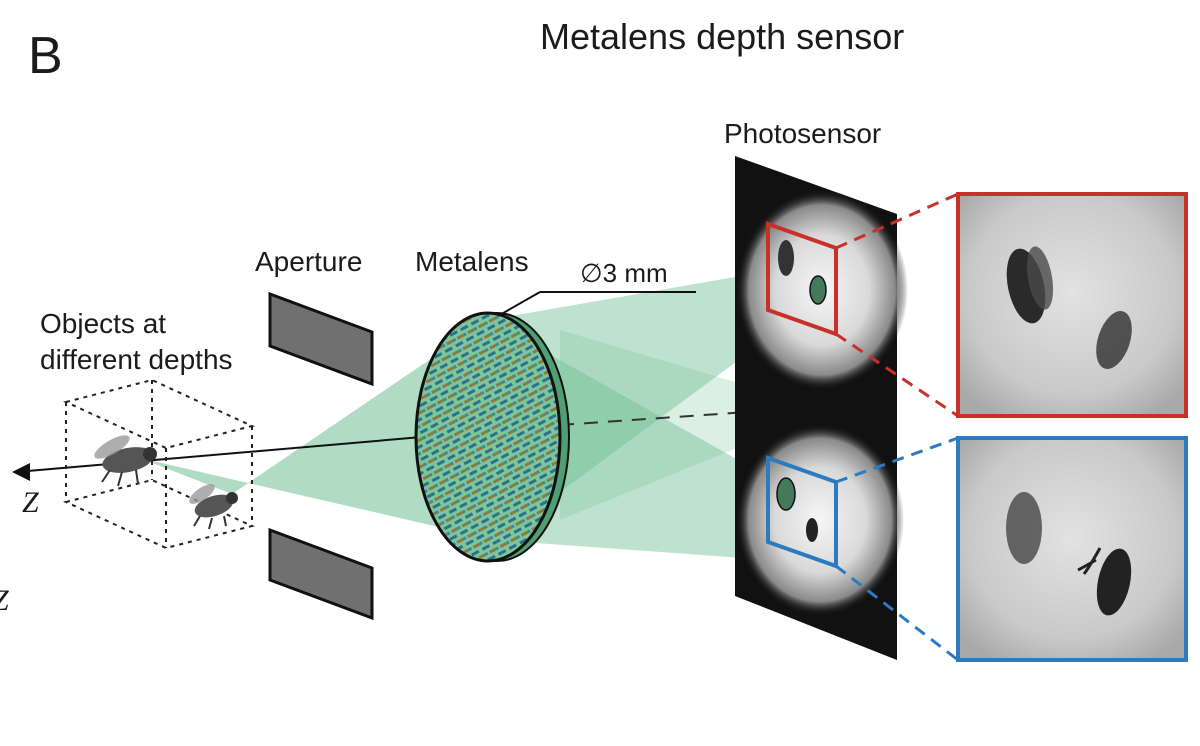 The image size is (1200, 746). I want to click on objects-label-line-2: different depths, so click(136, 359).